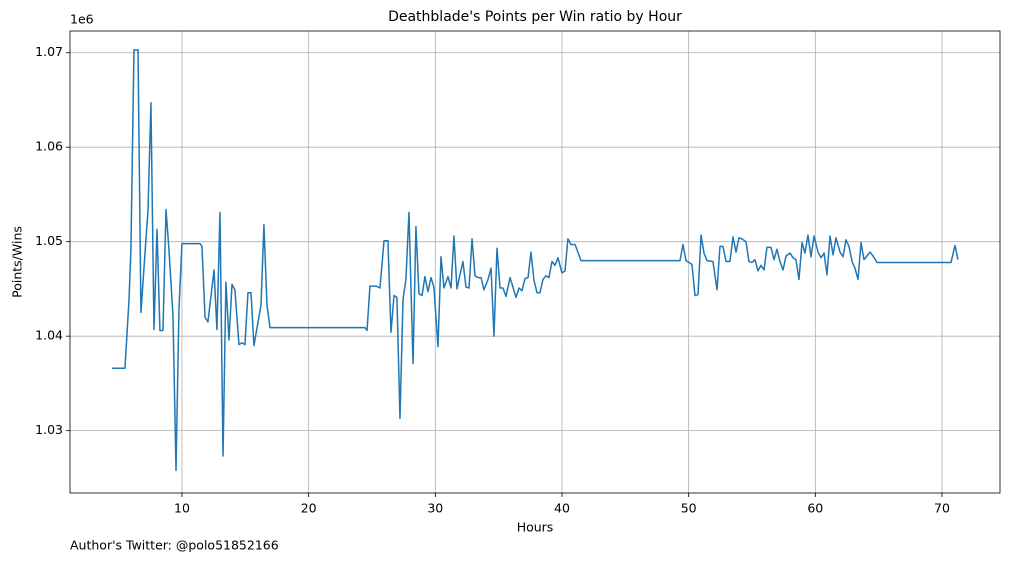  What do you see at coordinates (815, 508) in the screenshot?
I see `x-tick-label: 60` at bounding box center [815, 508].